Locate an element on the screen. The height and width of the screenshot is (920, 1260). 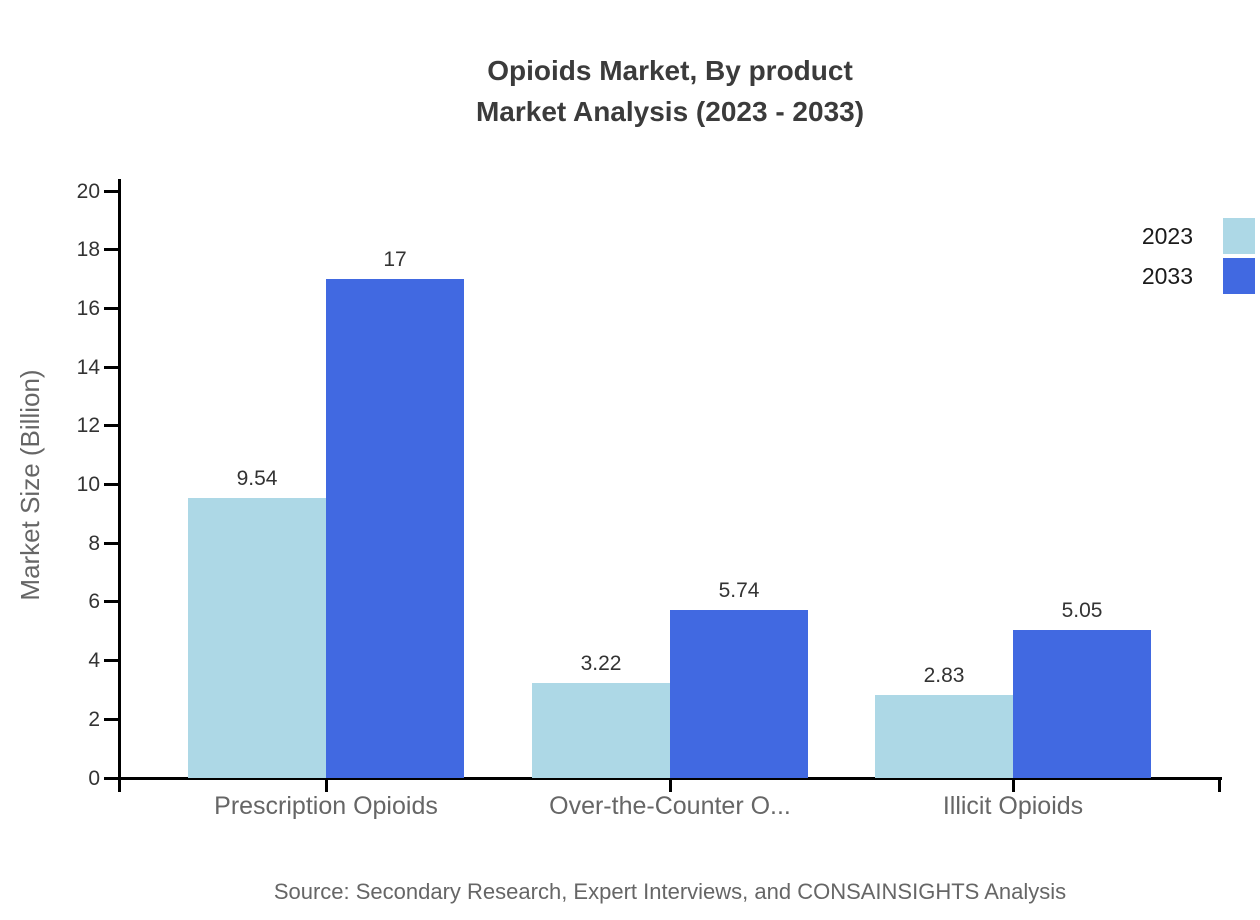
y-axis-tick-label: 14 is located at coordinates (88, 367).